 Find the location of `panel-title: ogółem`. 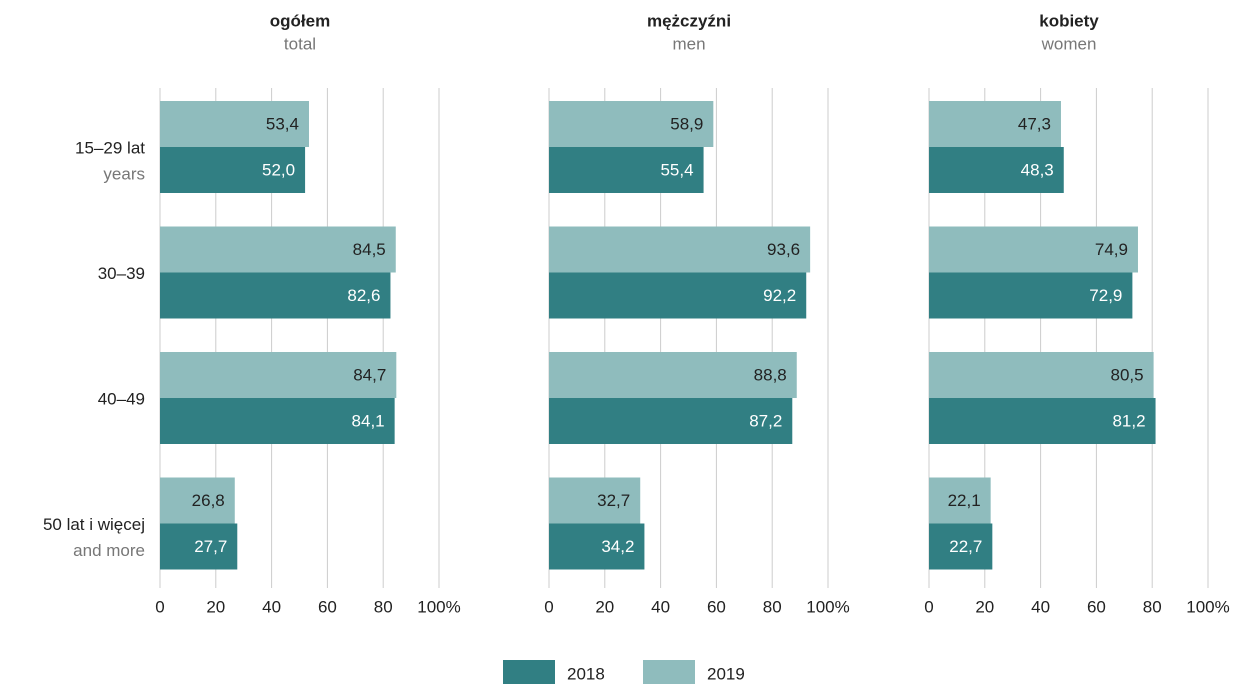

panel-title: ogółem is located at coordinates (300, 20).